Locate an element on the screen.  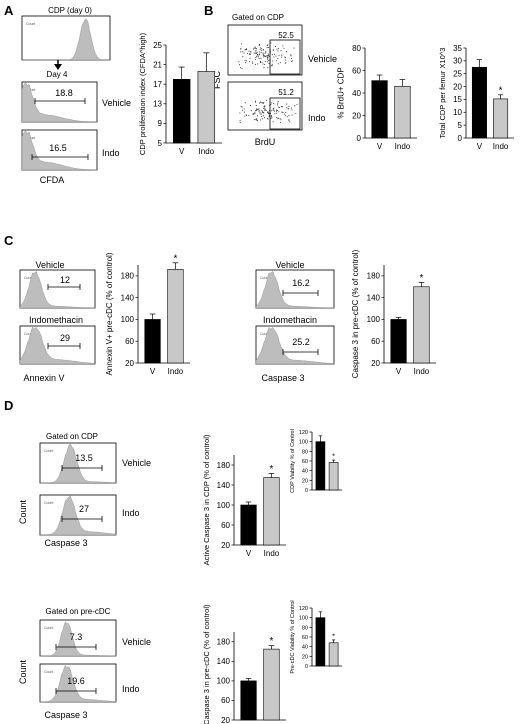
dot-gate-b1 is located at coordinates (285, 113).